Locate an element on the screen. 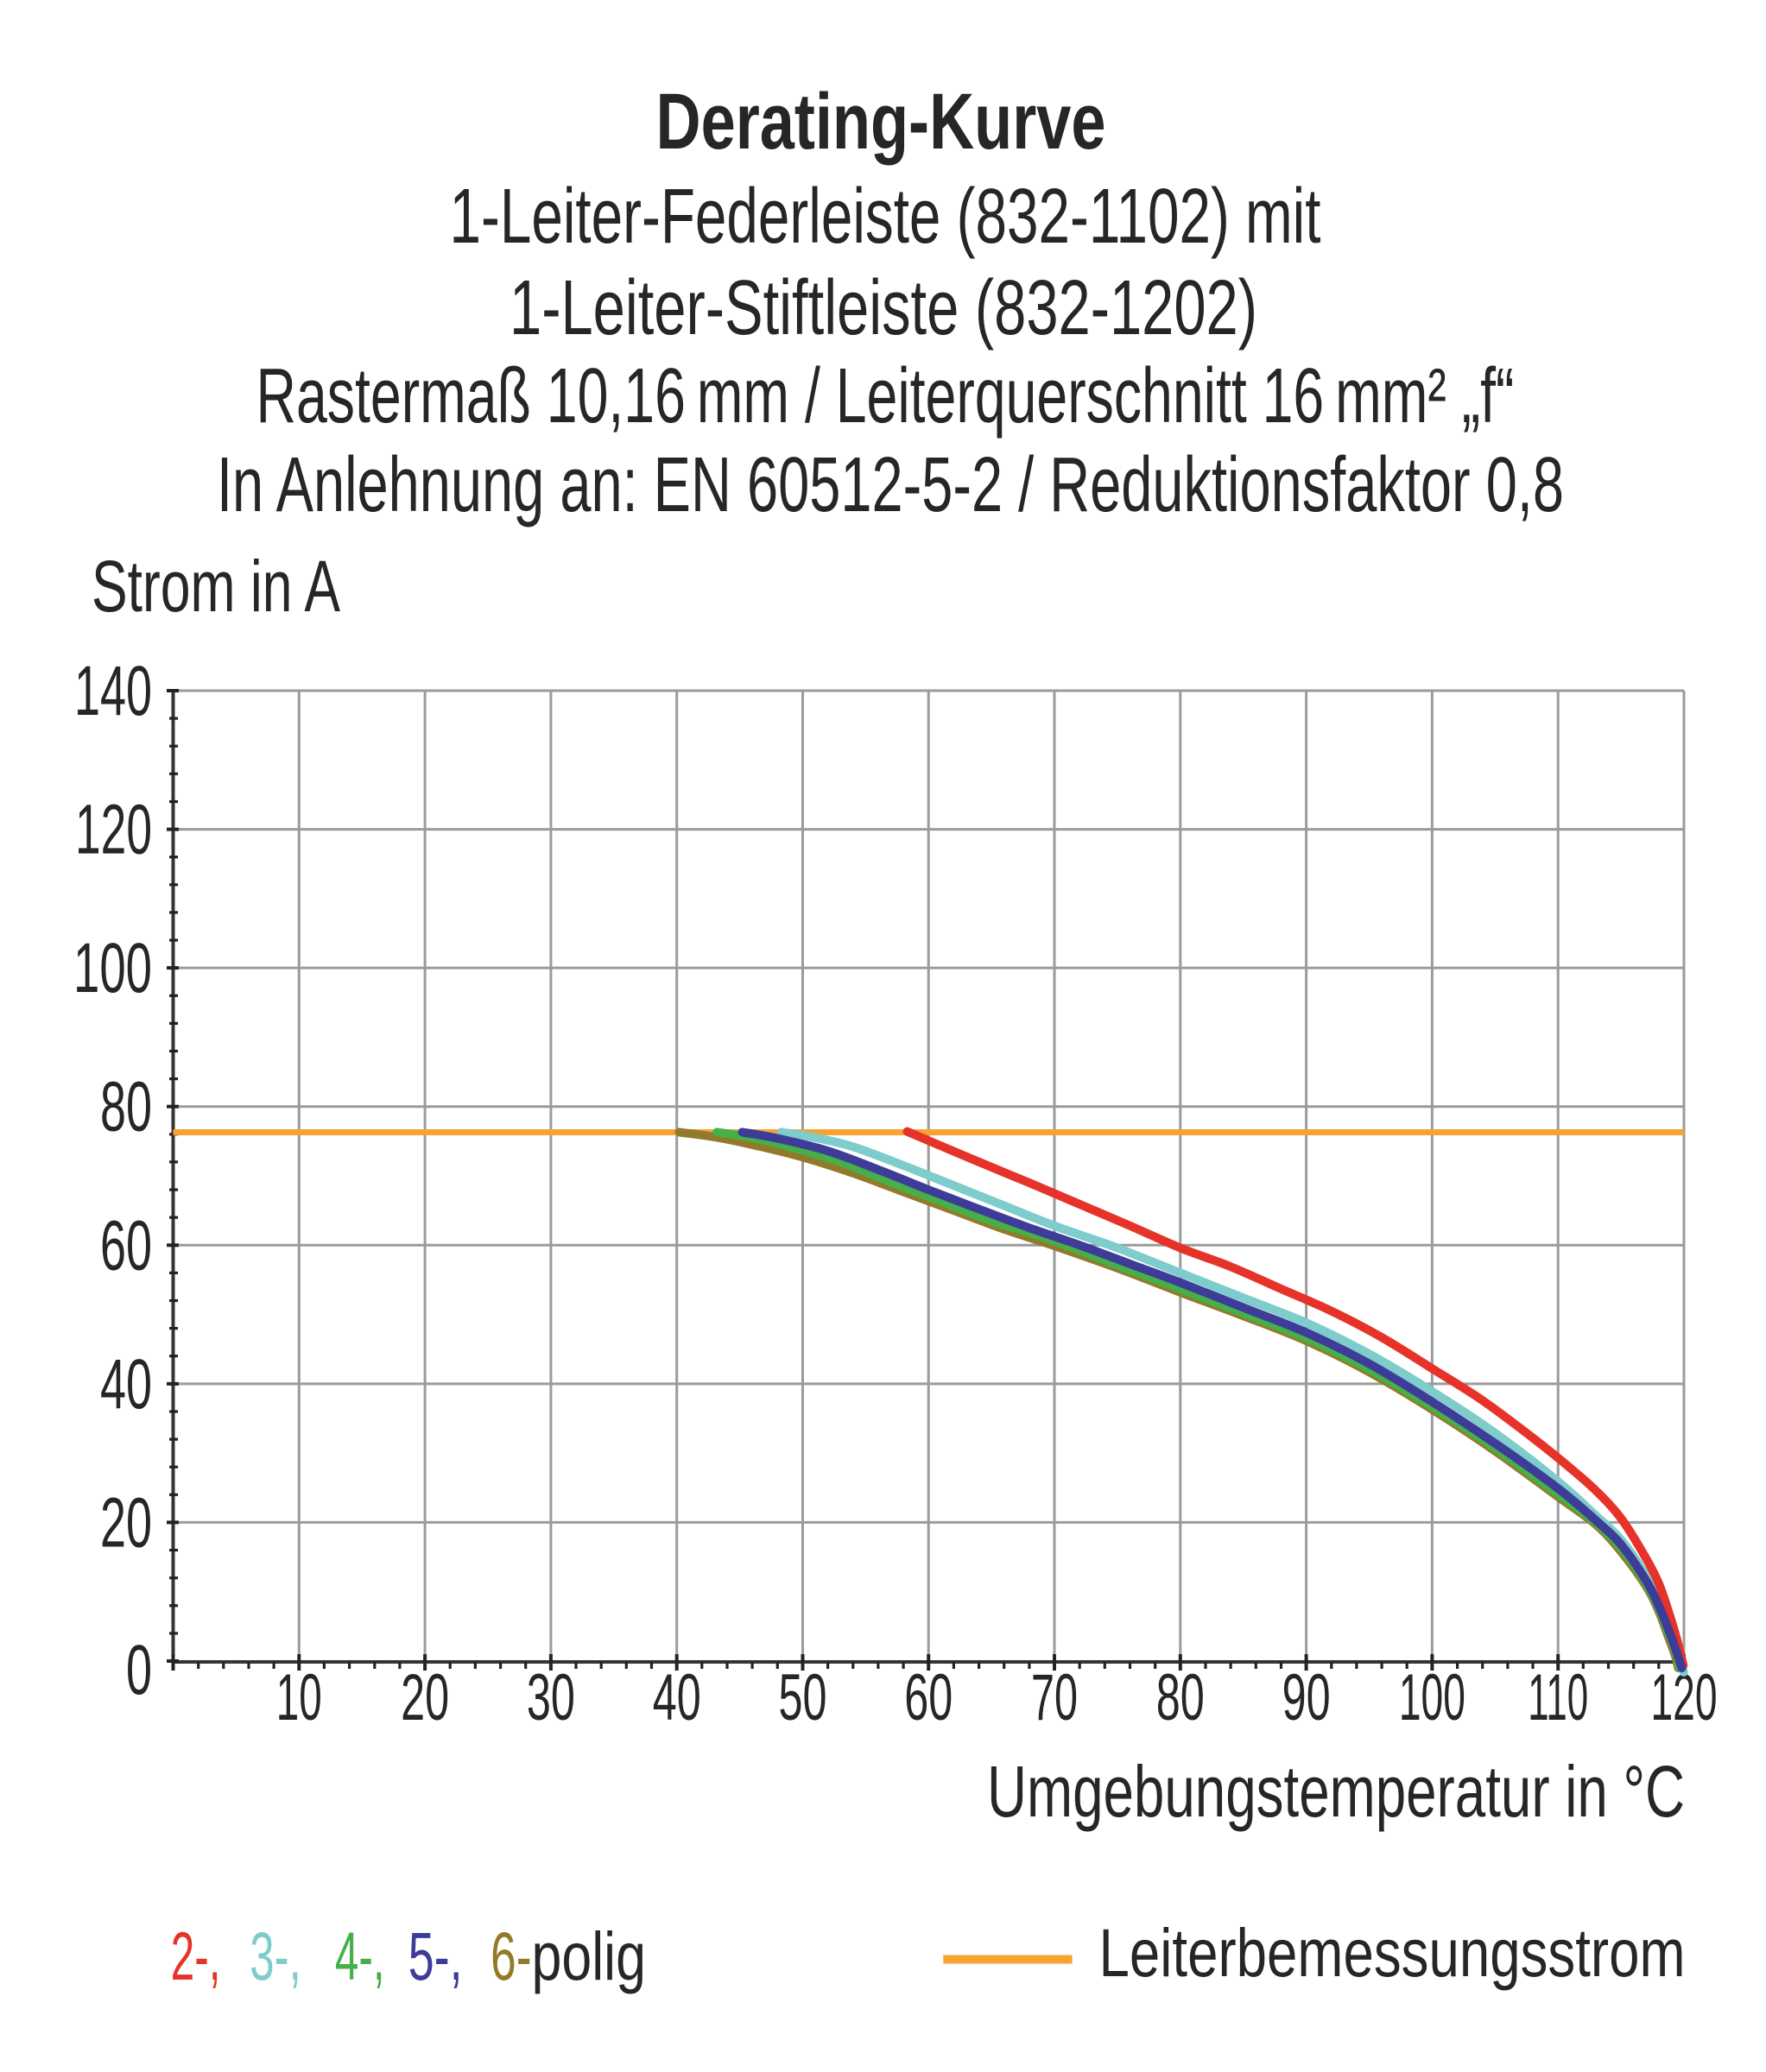 The height and width of the screenshot is (2072, 1766). svg-text: 140 is located at coordinates (113, 691).